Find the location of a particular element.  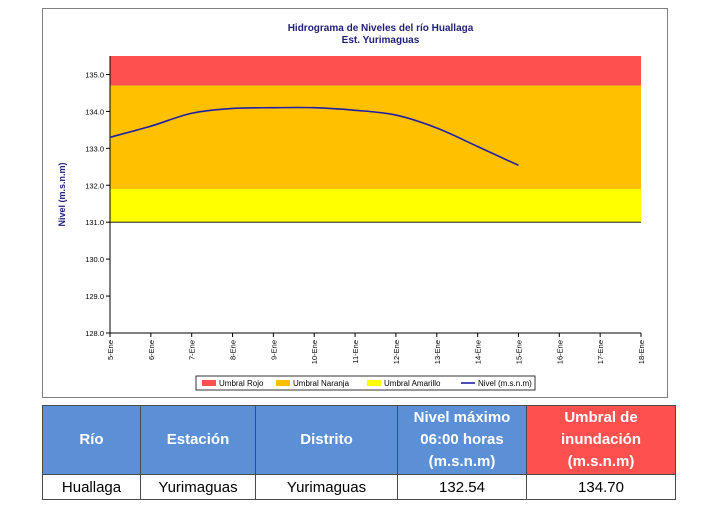

x-tick-label: 10-Ene is located at coordinates (314, 352).